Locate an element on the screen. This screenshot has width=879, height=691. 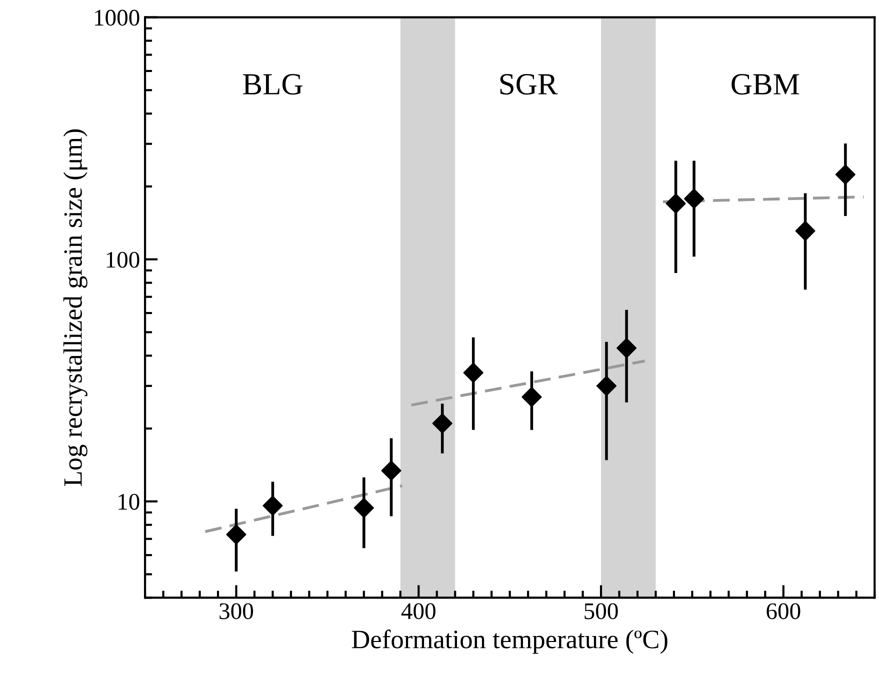
y-tick-label: 10 is located at coordinates (129, 502).